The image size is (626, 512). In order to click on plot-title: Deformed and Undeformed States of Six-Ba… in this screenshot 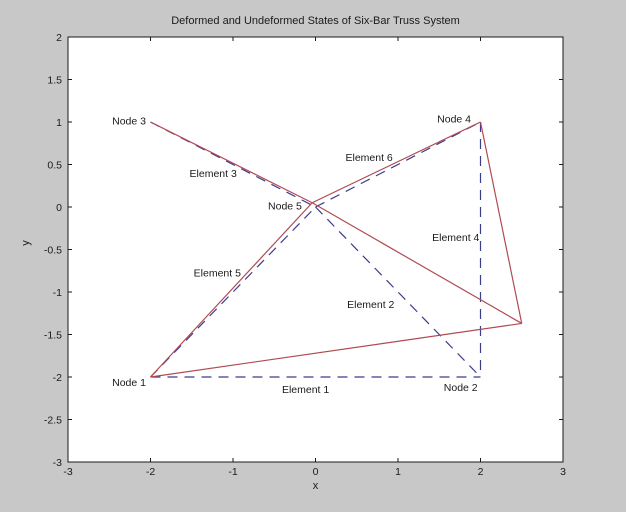, I will do `click(315, 21)`.